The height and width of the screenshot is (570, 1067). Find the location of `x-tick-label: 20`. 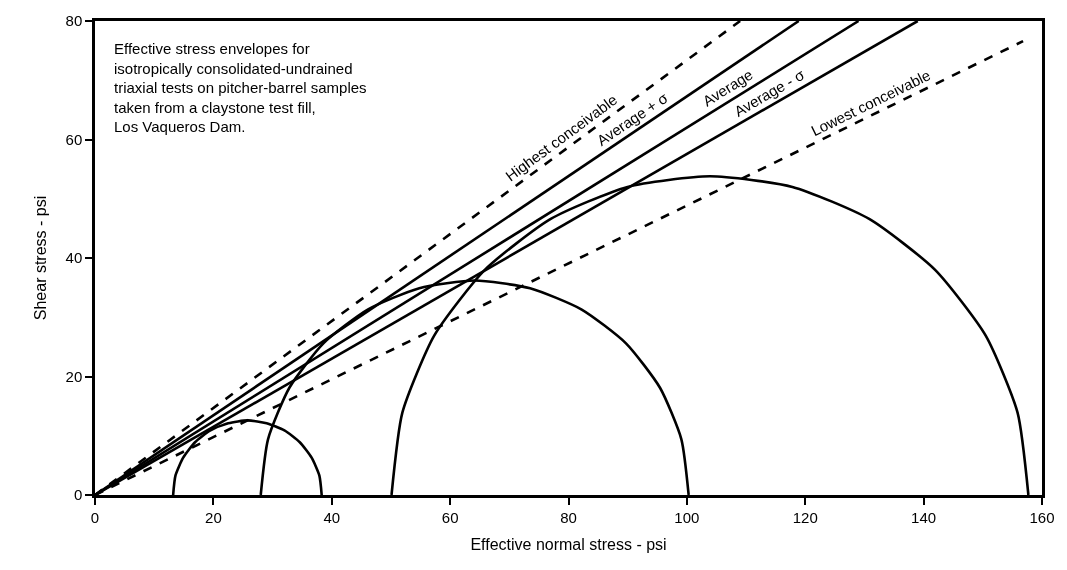

x-tick-label: 20 is located at coordinates (213, 517).